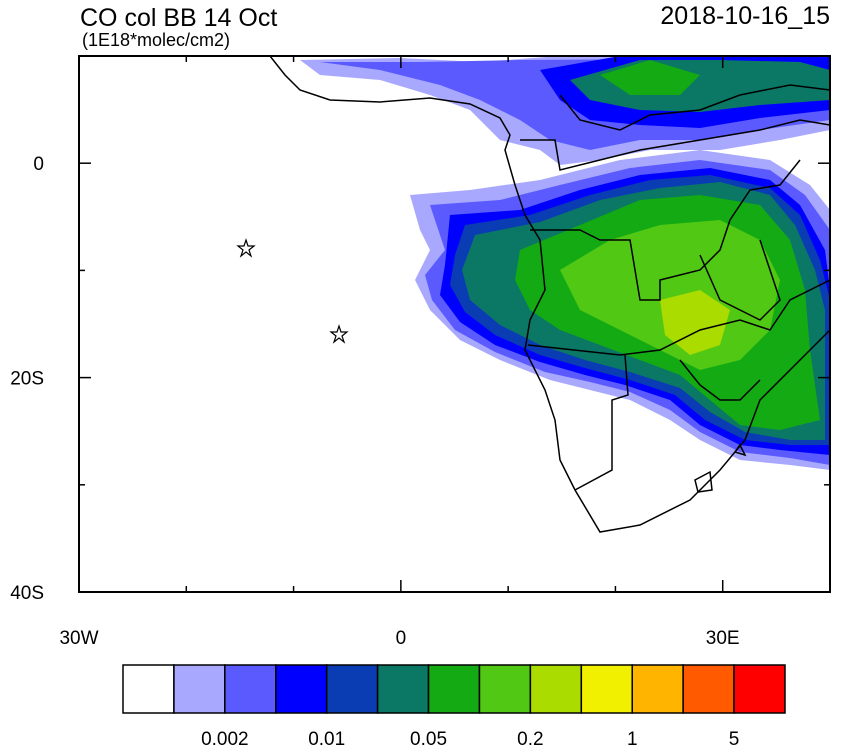 The image size is (850, 752). I want to click on x-tick-label: 30W, so click(78, 638).